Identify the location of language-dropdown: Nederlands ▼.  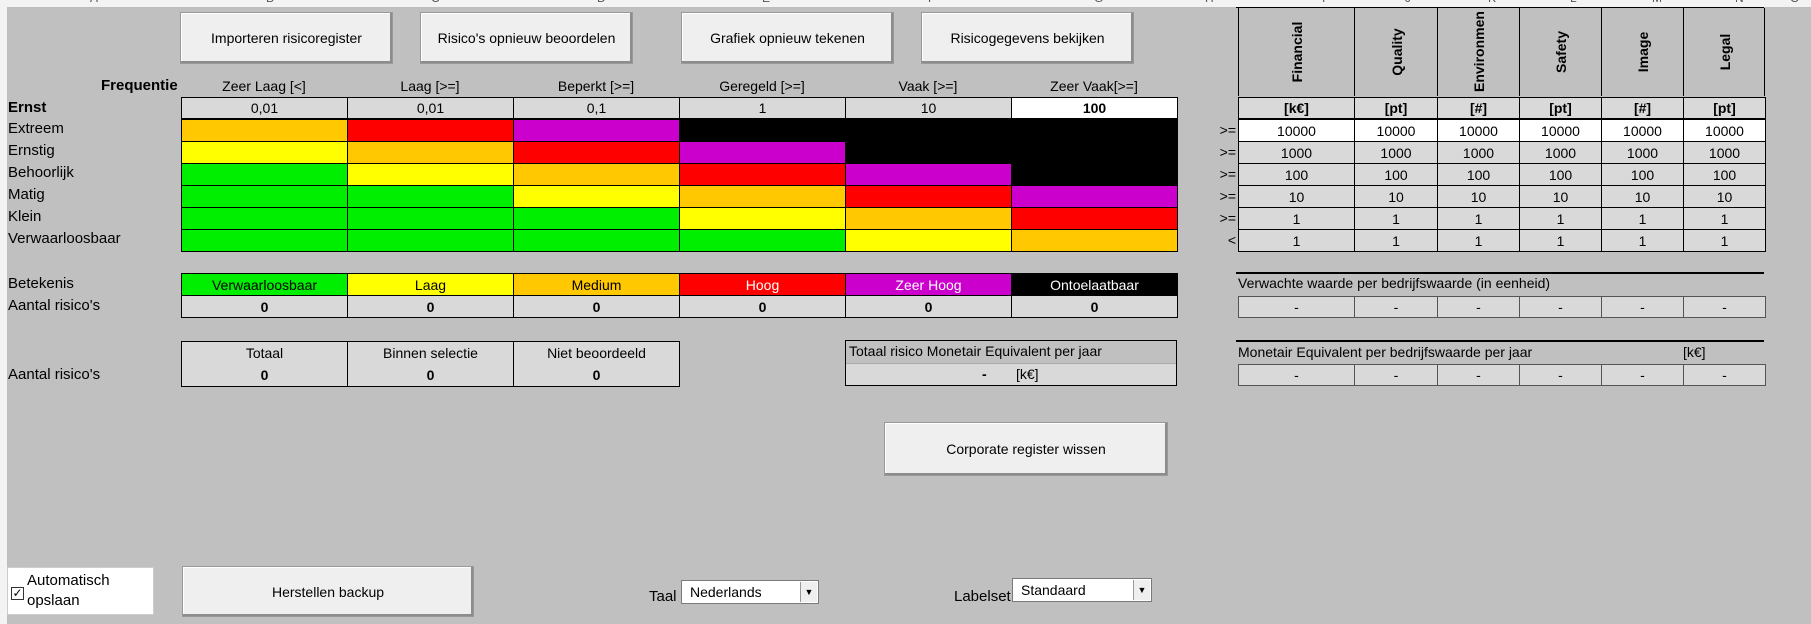
(750, 592).